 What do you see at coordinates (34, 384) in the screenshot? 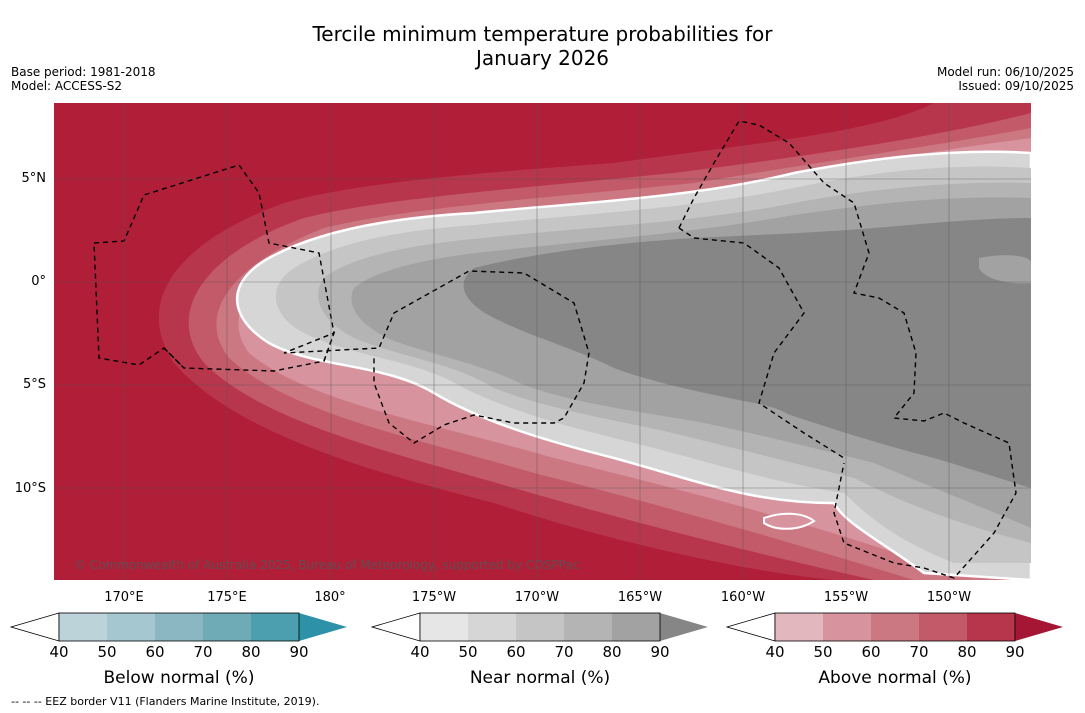
I see `lat-label-5s: 5°S` at bounding box center [34, 384].